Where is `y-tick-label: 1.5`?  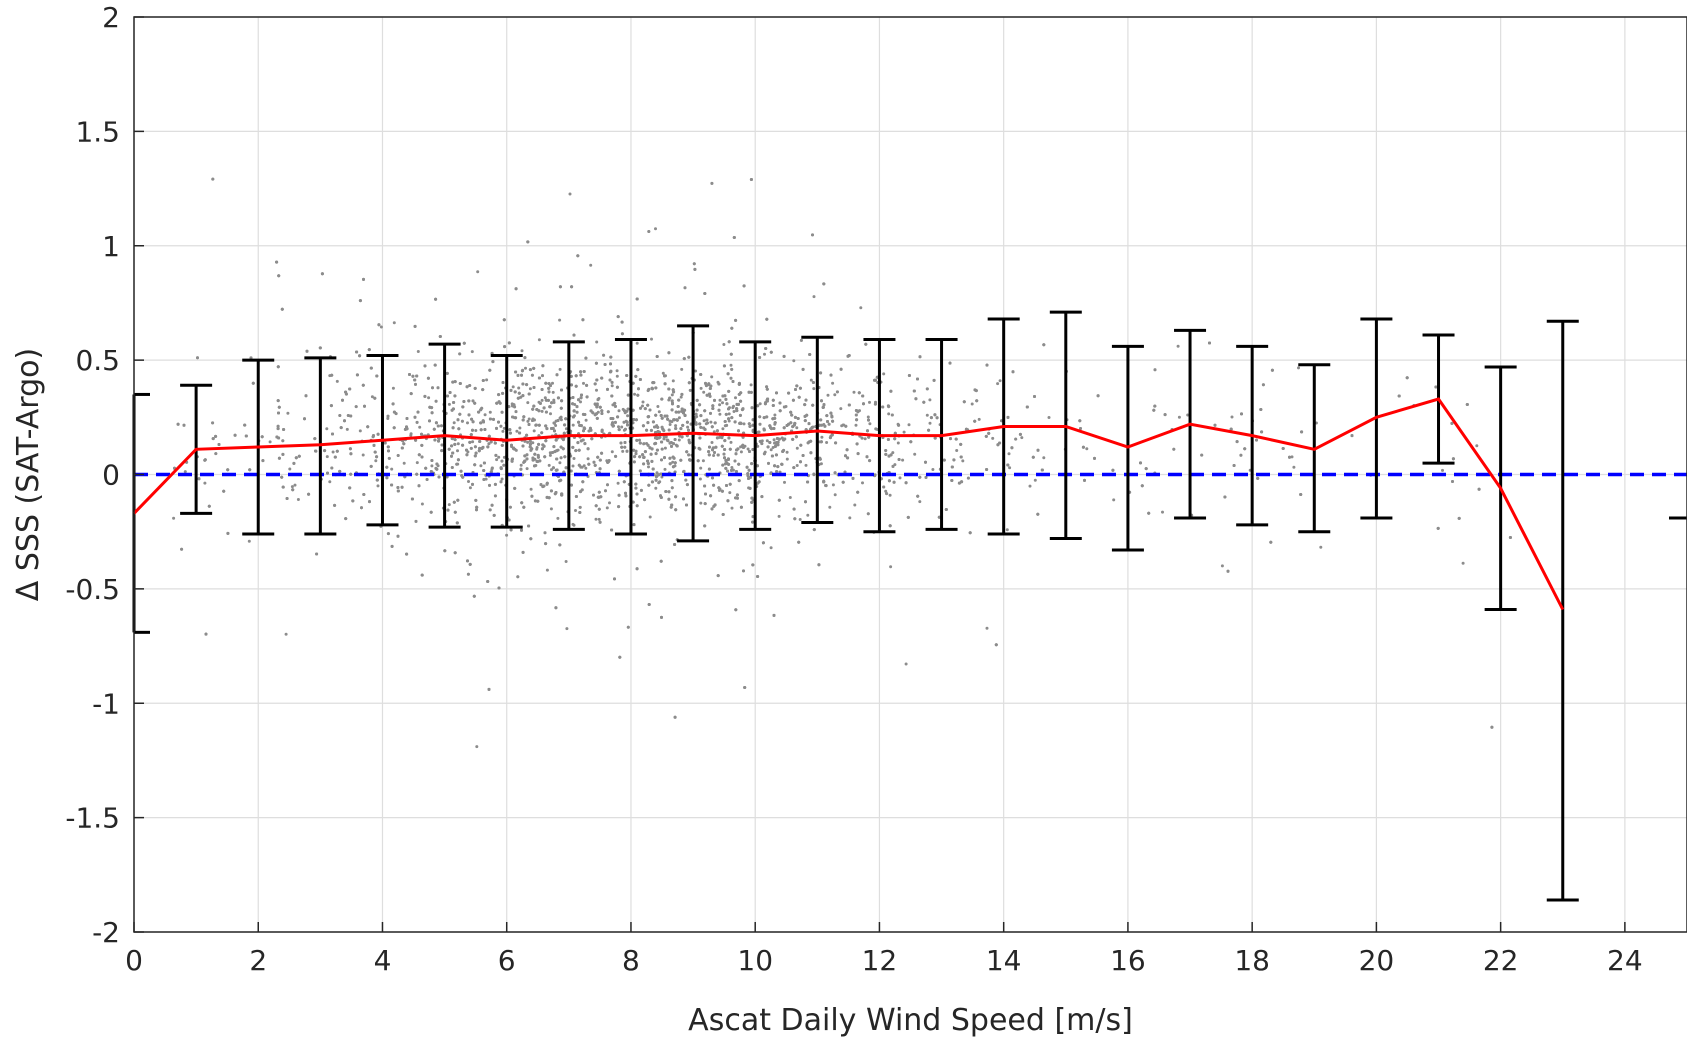 y-tick-label: 1.5 is located at coordinates (97, 131).